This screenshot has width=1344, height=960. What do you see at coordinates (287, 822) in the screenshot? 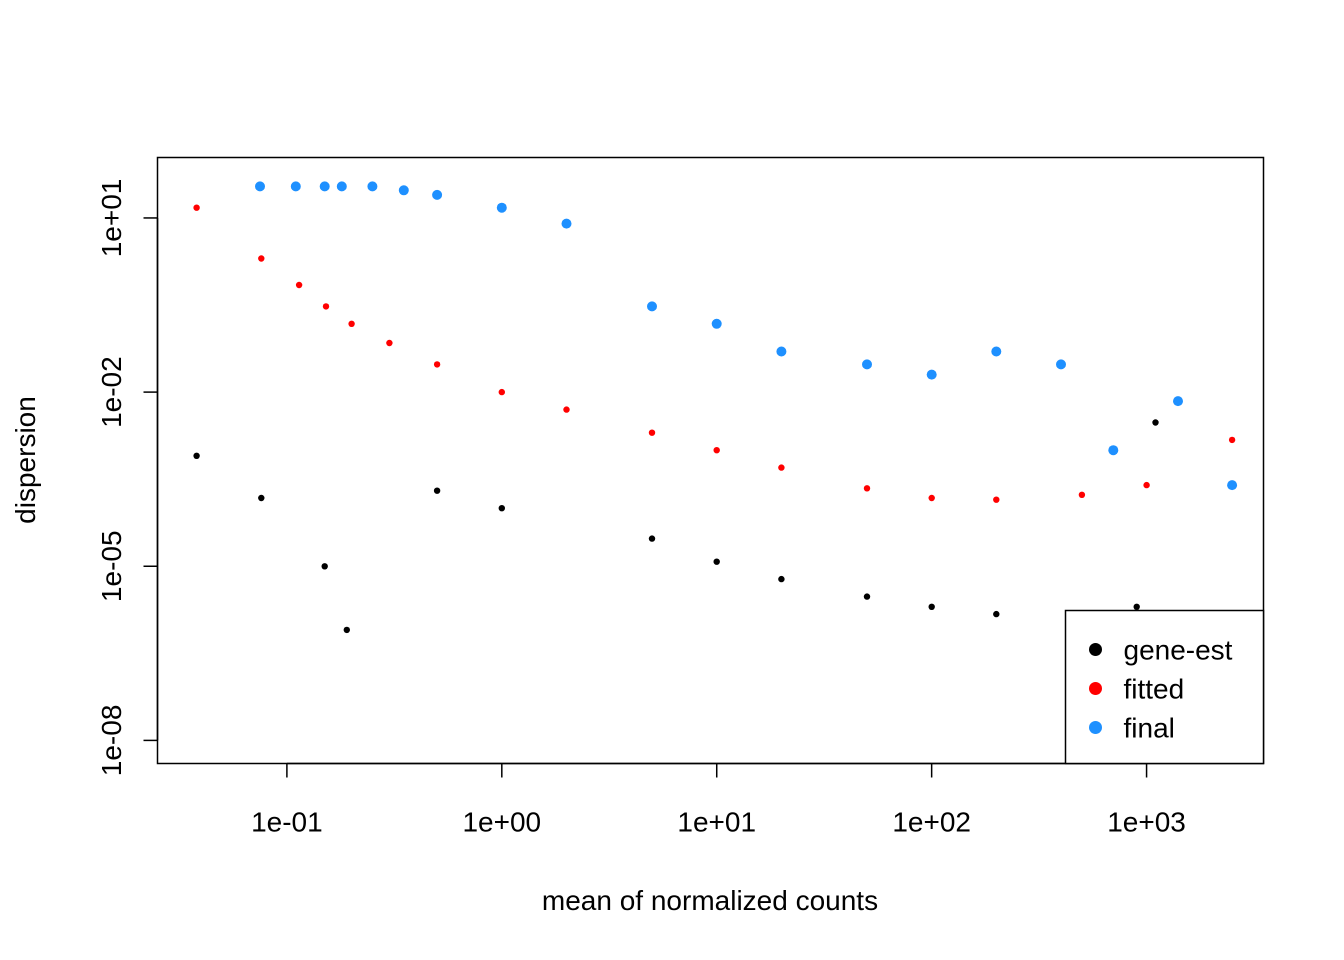
I see `x-tick-label: 1e-01` at bounding box center [287, 822].